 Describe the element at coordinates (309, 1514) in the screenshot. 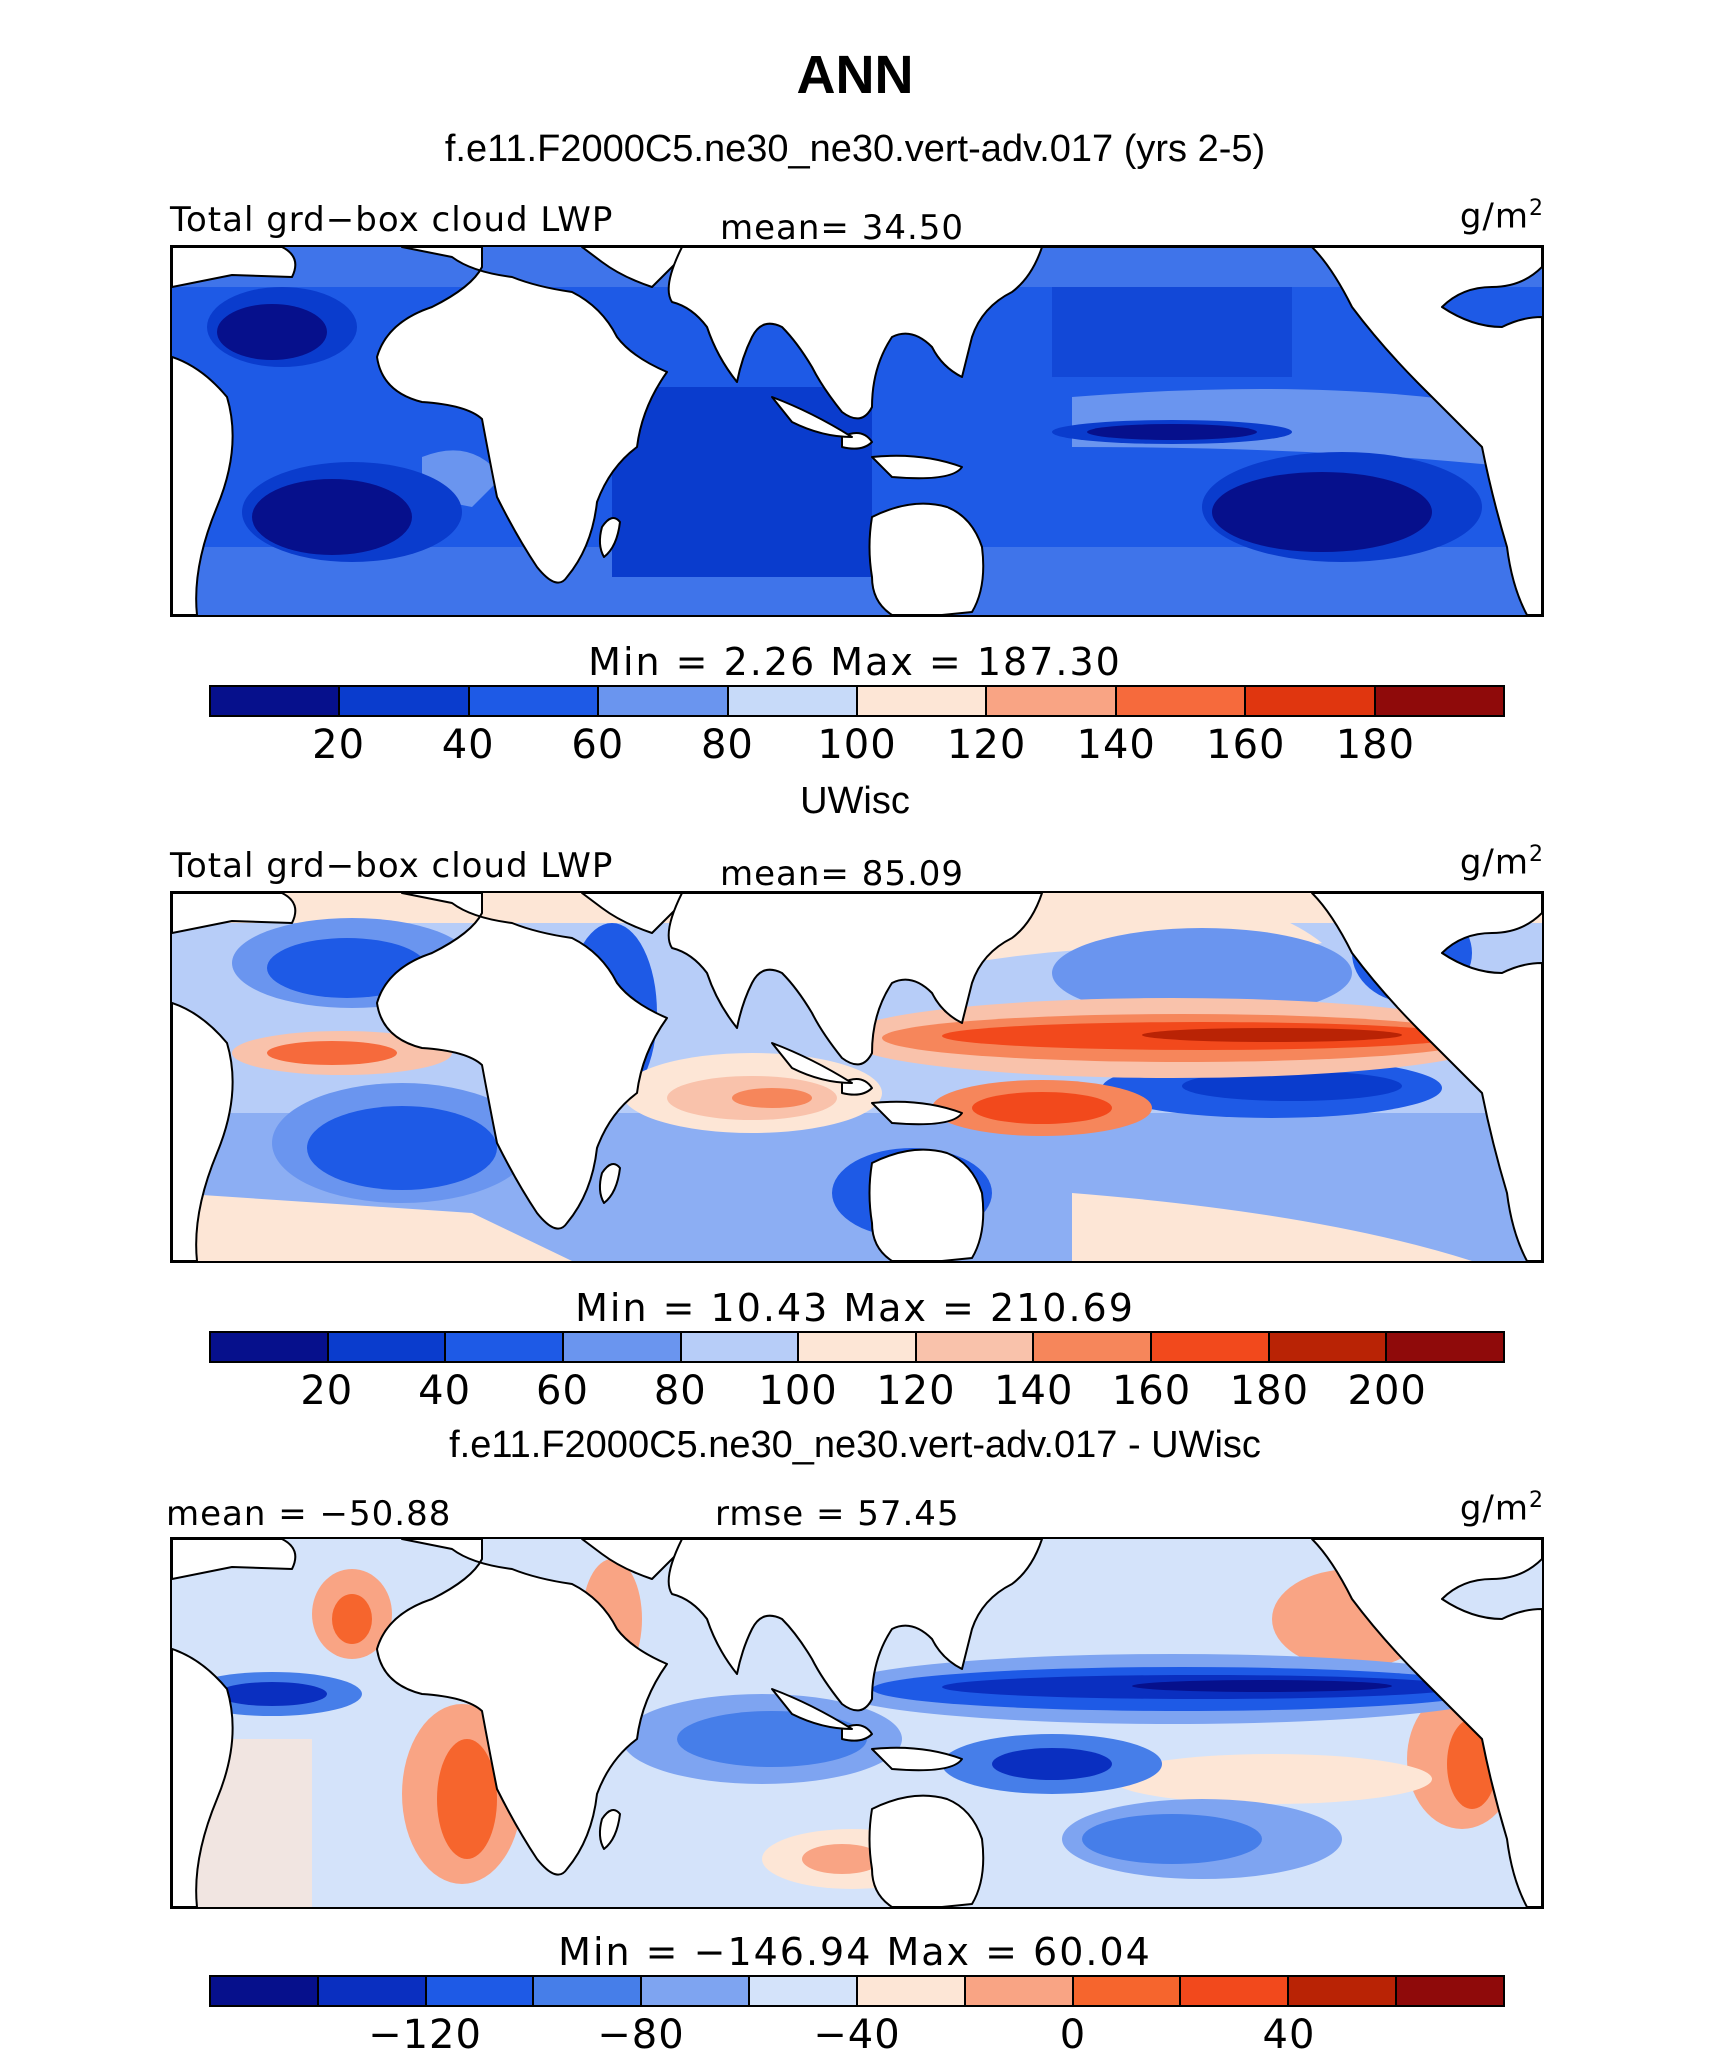

I see `panel-3-mean-label: mean = −50.88` at that location.